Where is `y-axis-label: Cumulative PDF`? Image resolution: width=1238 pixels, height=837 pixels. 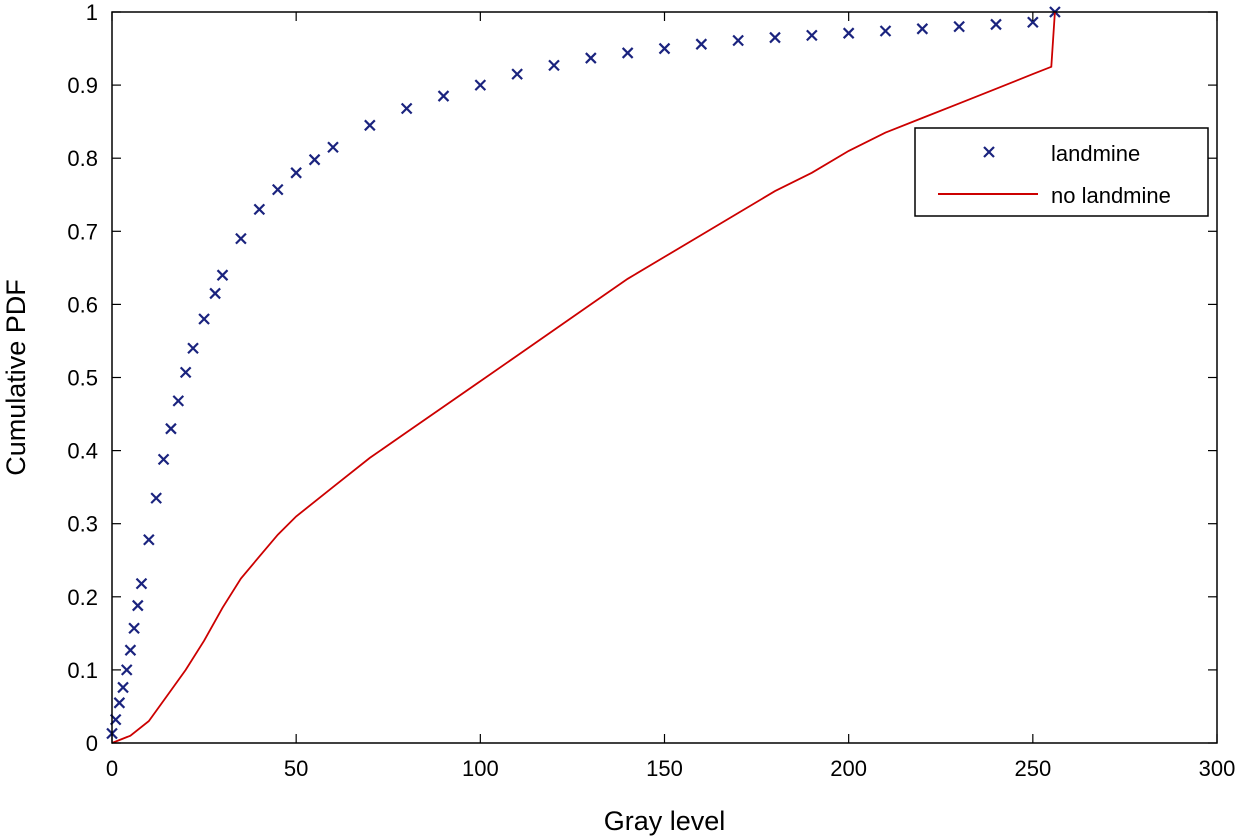 y-axis-label: Cumulative PDF is located at coordinates (16, 377).